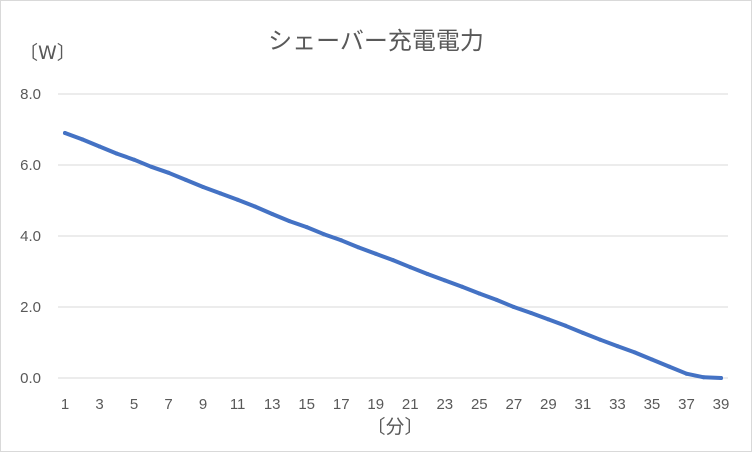 The image size is (752, 452). I want to click on x-tick-label: 17, so click(341, 404).